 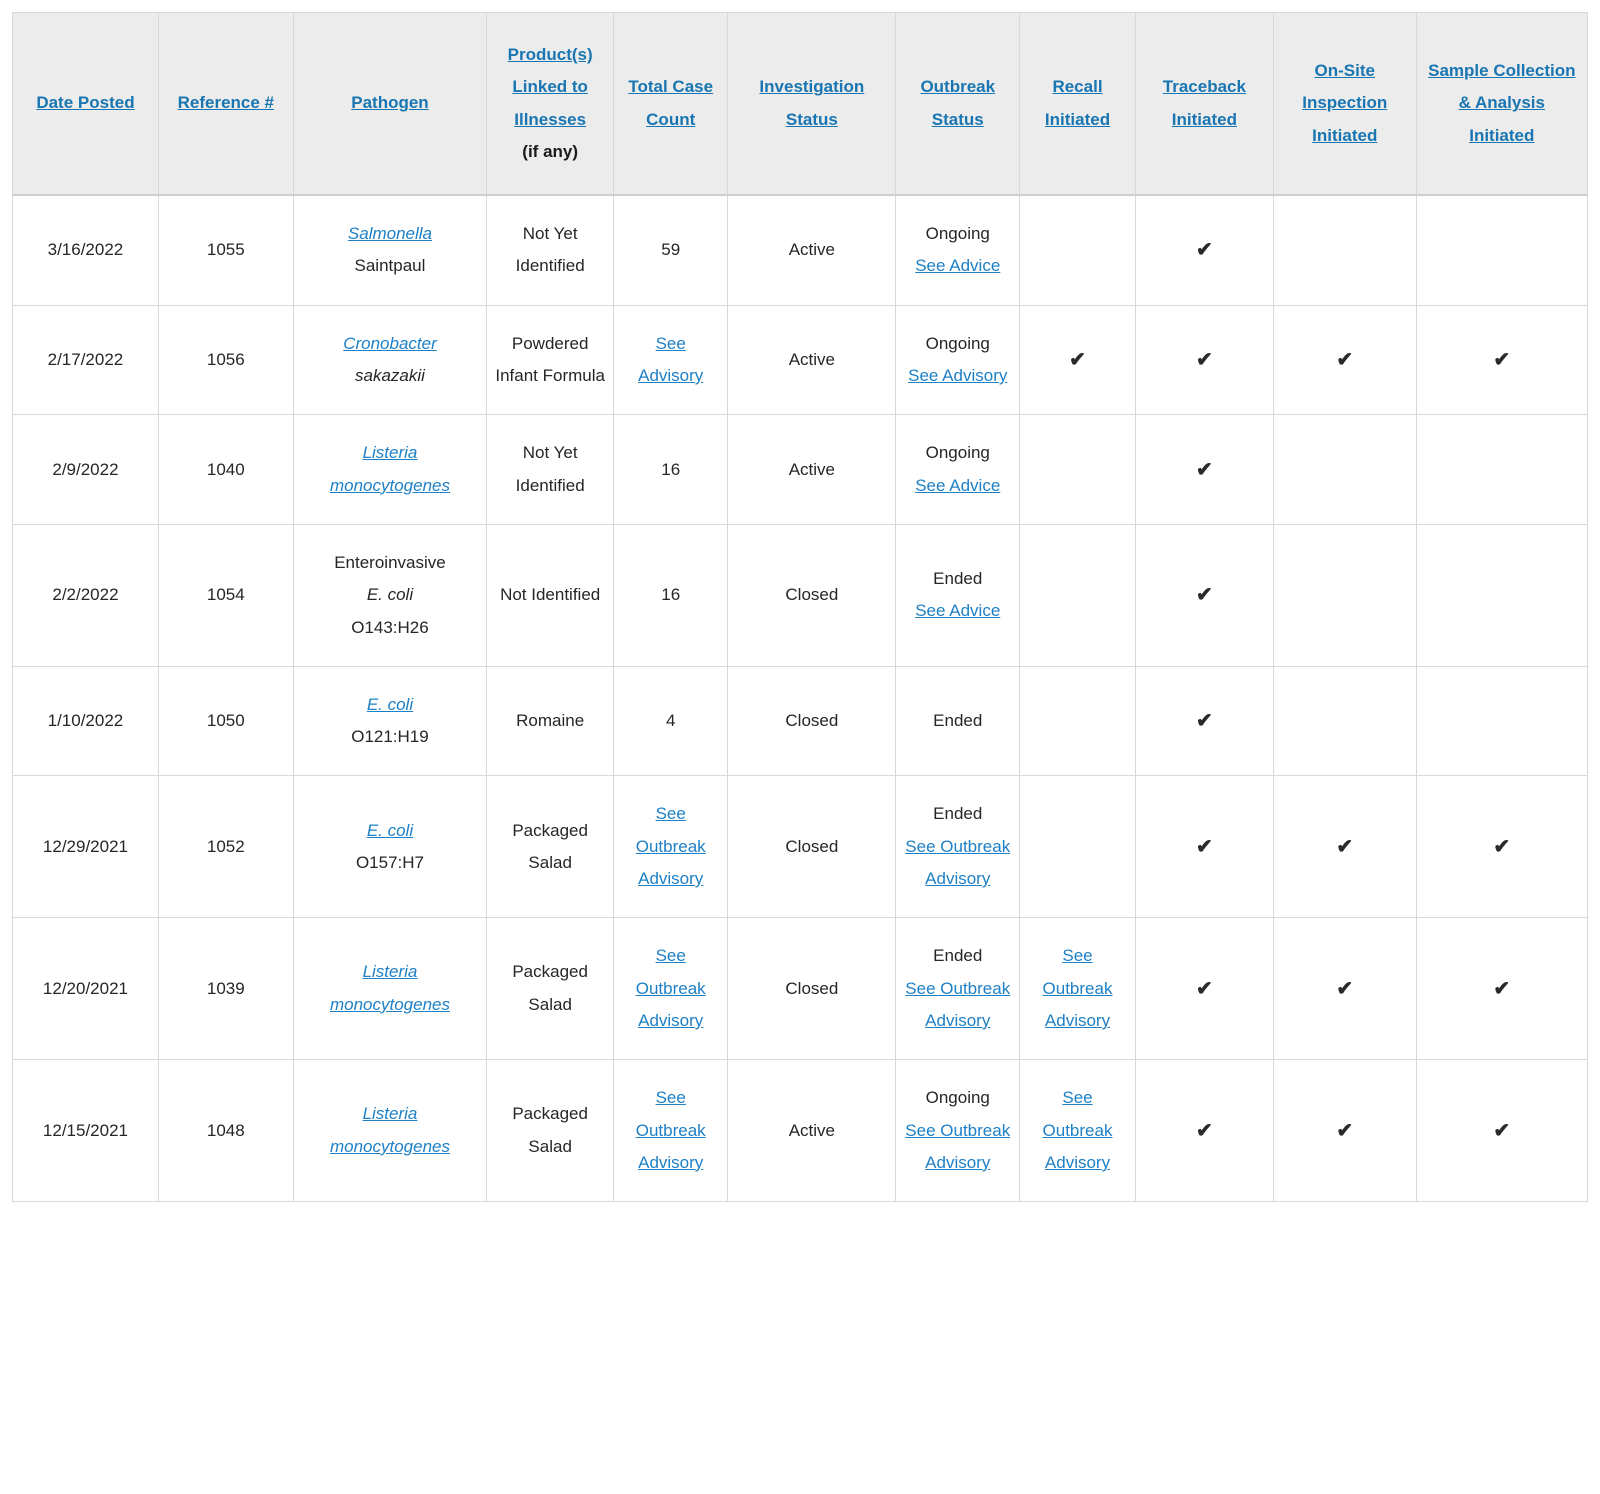 What do you see at coordinates (1344, 595) in the screenshot?
I see `cell-onsite-inspection` at bounding box center [1344, 595].